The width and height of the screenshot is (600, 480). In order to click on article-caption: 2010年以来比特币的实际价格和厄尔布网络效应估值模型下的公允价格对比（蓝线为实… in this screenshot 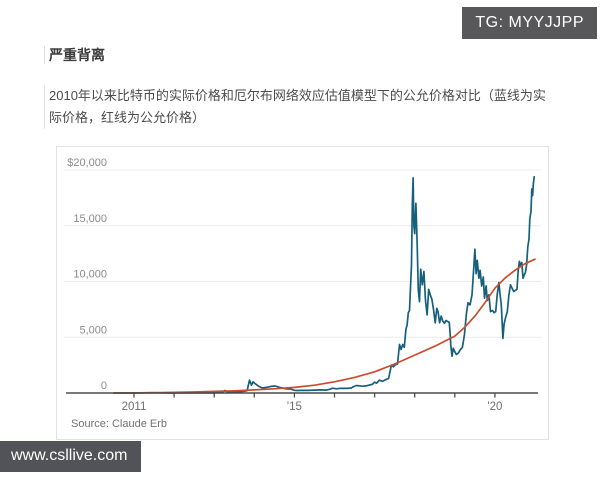, I will do `click(295, 107)`.